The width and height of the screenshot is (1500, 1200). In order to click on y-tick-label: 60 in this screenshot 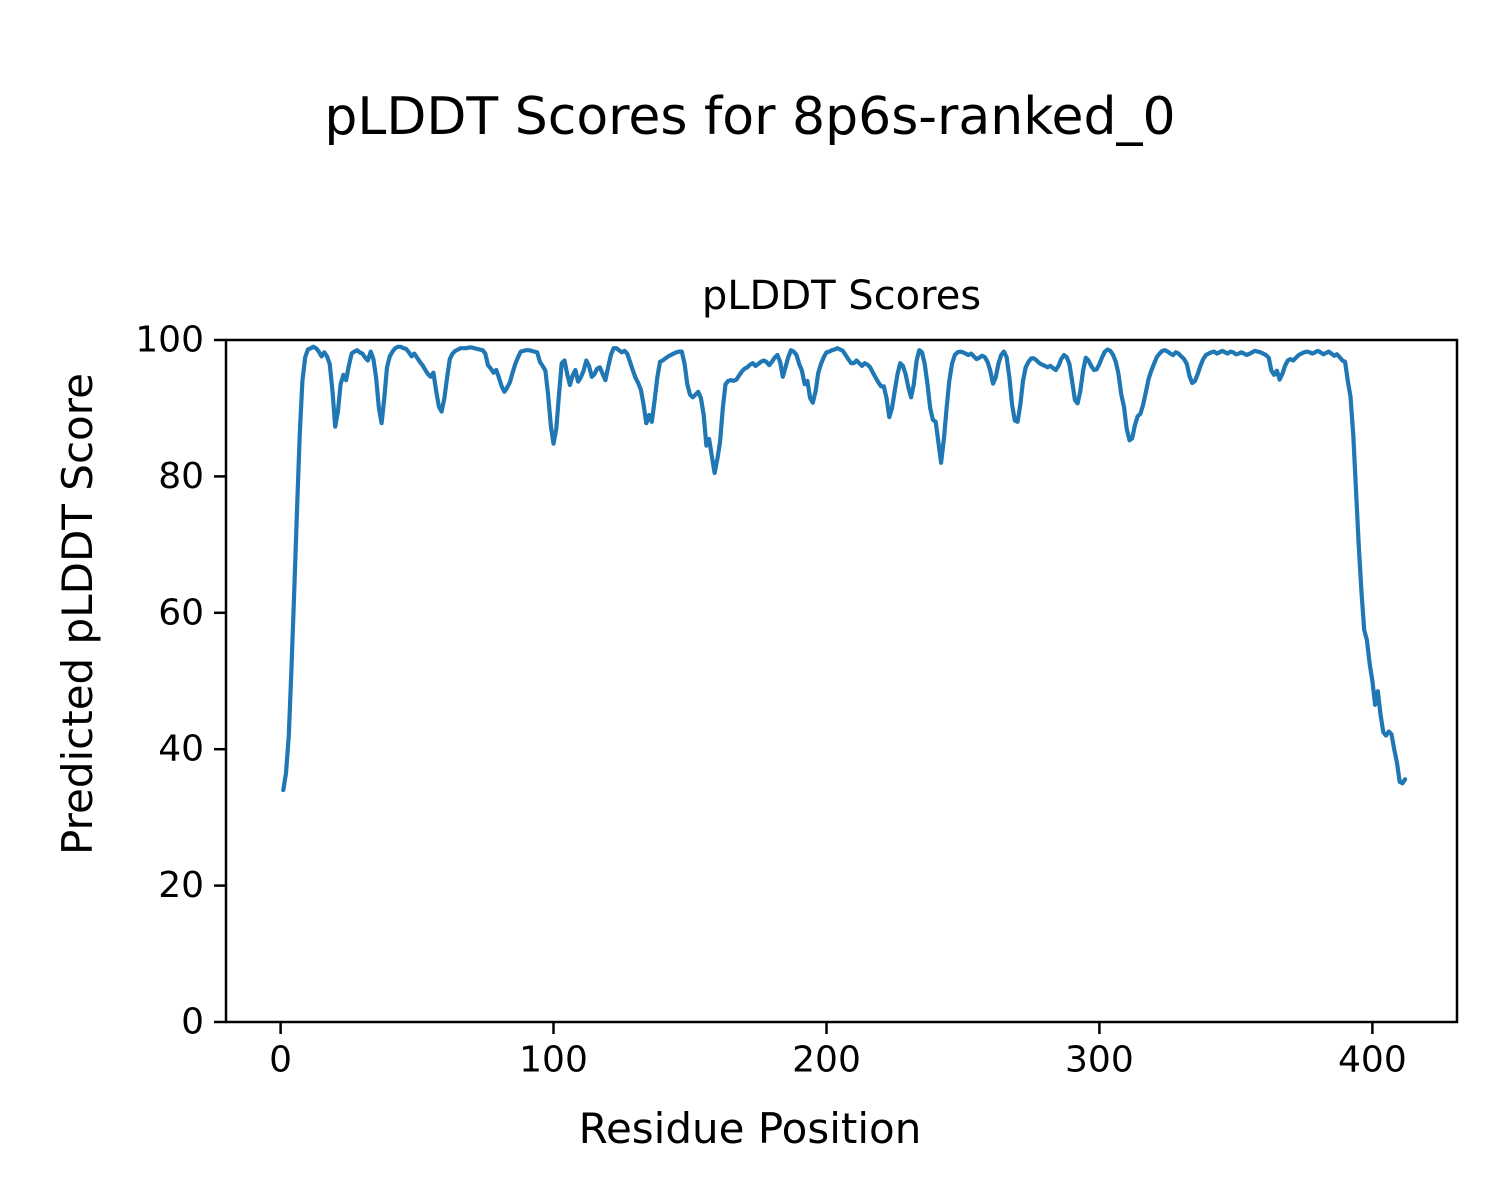, I will do `click(181, 612)`.